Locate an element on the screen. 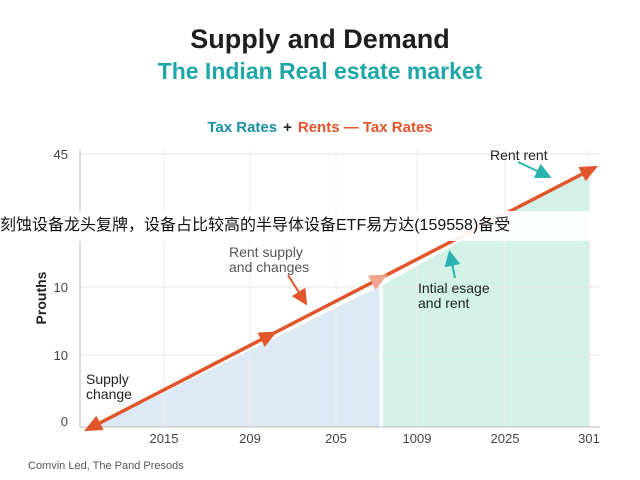  news-overlay-banner: 刻蚀设备龙头复牌，设备占比较高的半导体设备ETF易方达(159558)备受 is located at coordinates (320, 226).